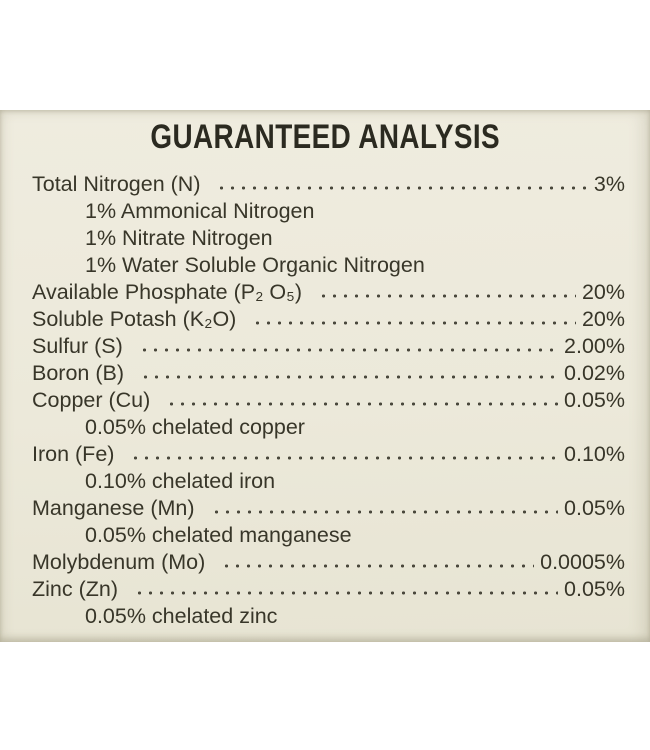 The image size is (650, 750). Describe the element at coordinates (325, 482) in the screenshot. I see `table-row: 0.10% chelated iron` at that location.